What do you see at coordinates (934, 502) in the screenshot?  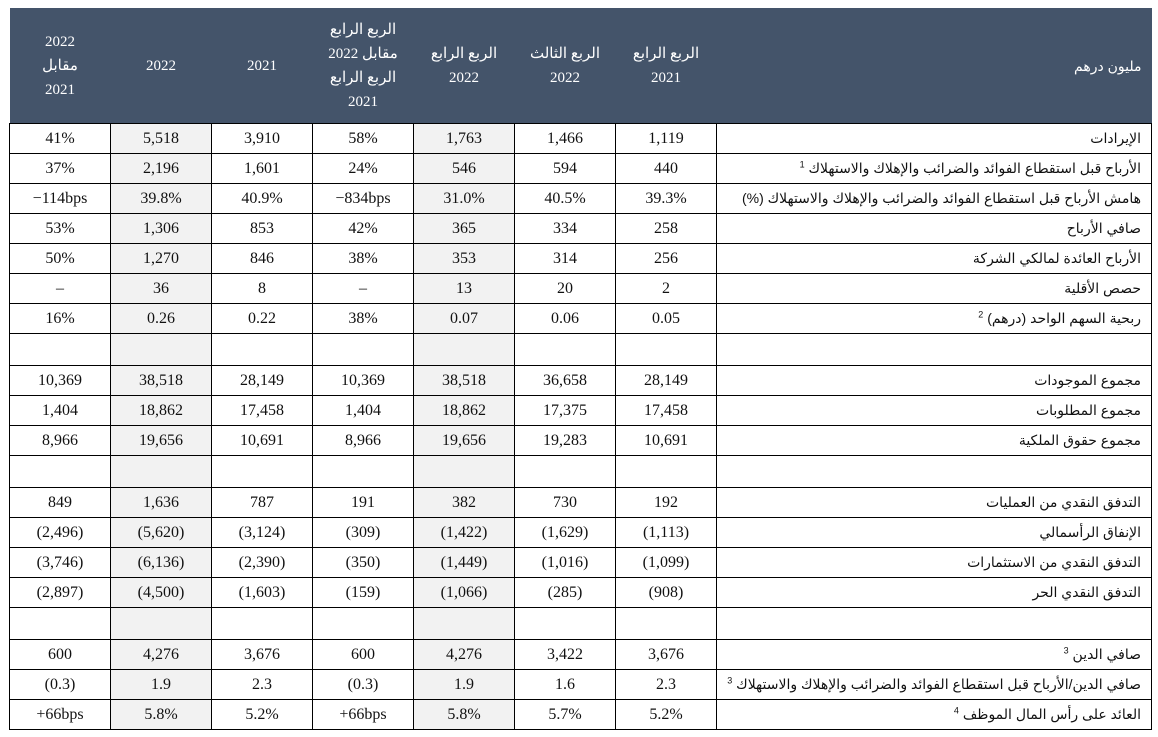 I see `row-label: التدفق النقدي من العمليات` at bounding box center [934, 502].